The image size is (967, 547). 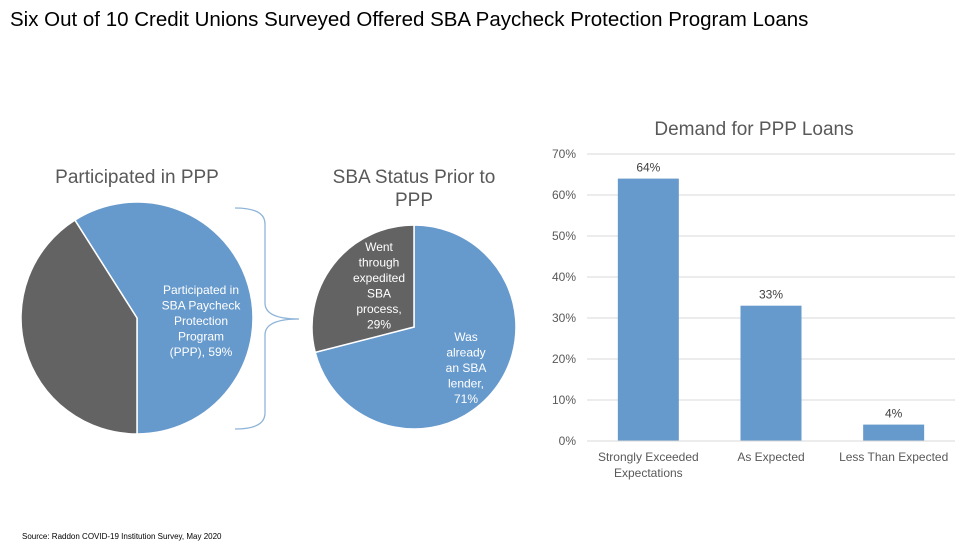 I want to click on bar-chart-title: Demand for PPP Loans, so click(x=753, y=129).